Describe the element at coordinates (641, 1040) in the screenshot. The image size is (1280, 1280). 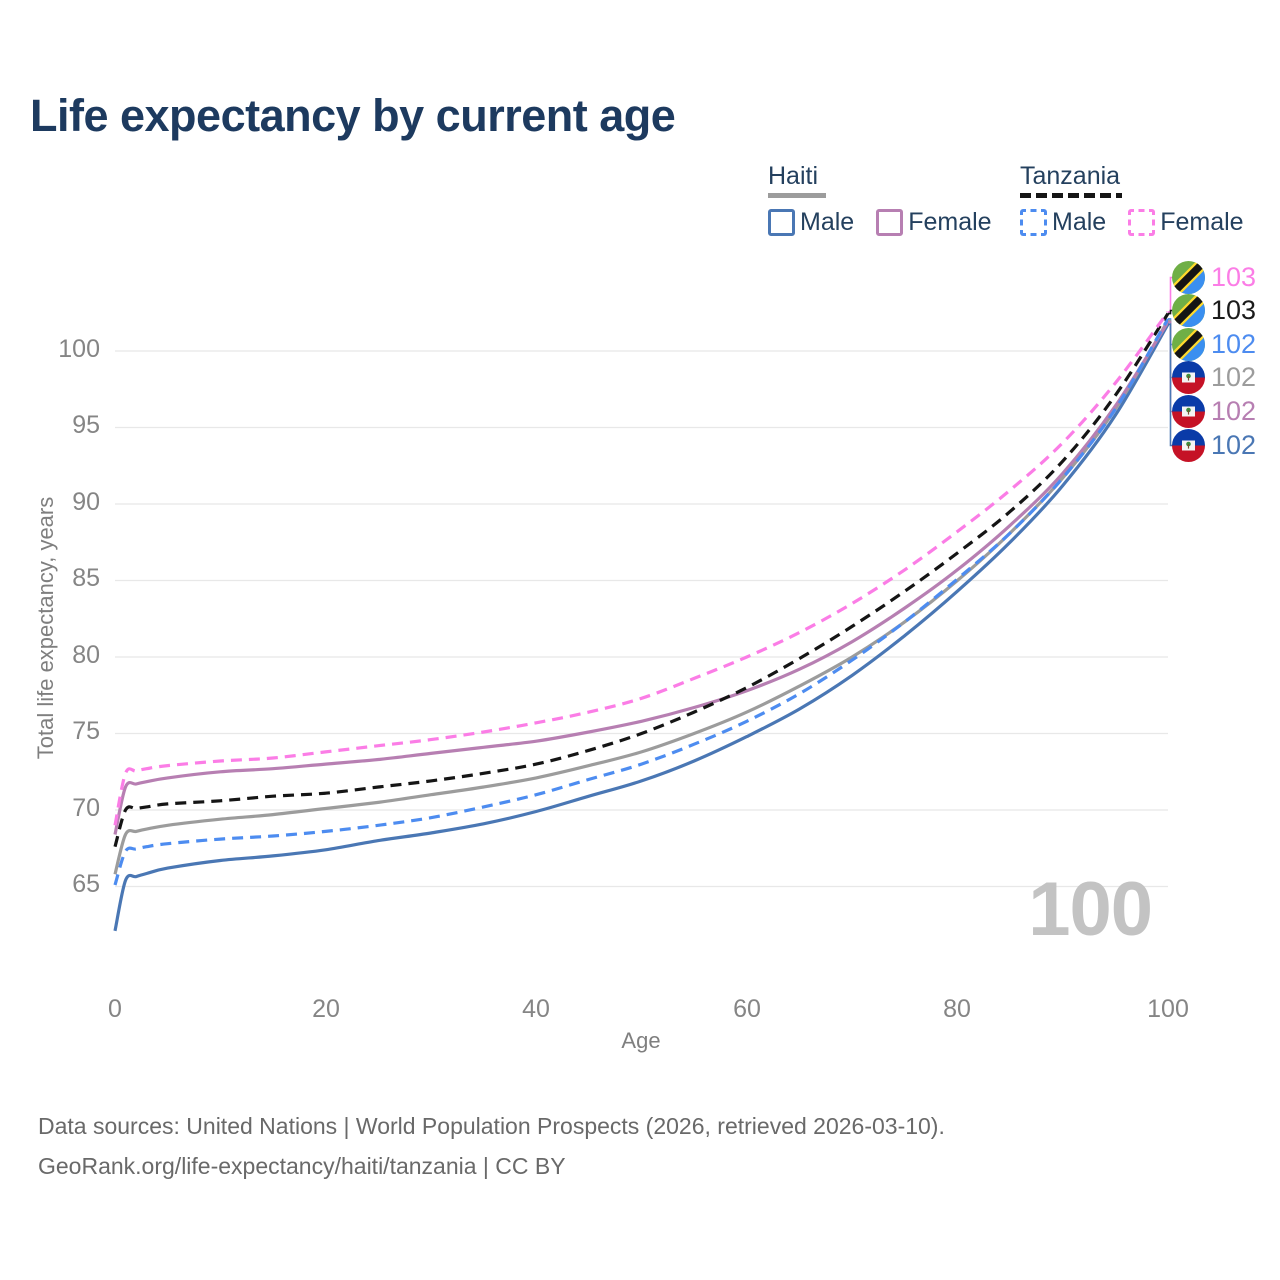
I see `x-axis-title: Age` at that location.